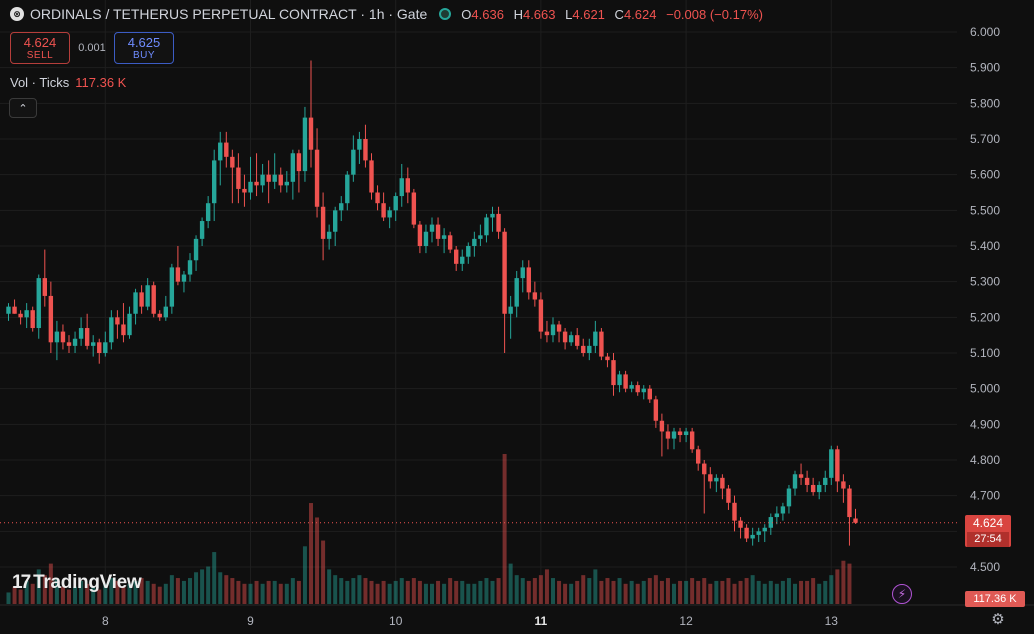 The height and width of the screenshot is (634, 1034). I want to click on lightning-icon: ⚡, so click(902, 594).